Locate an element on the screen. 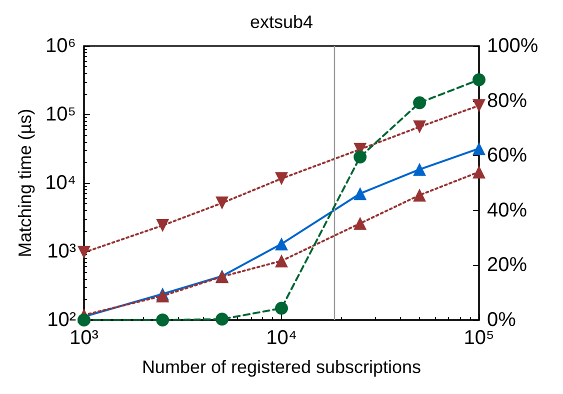  x-axis-title: Number of registered subscriptions is located at coordinates (282, 367).